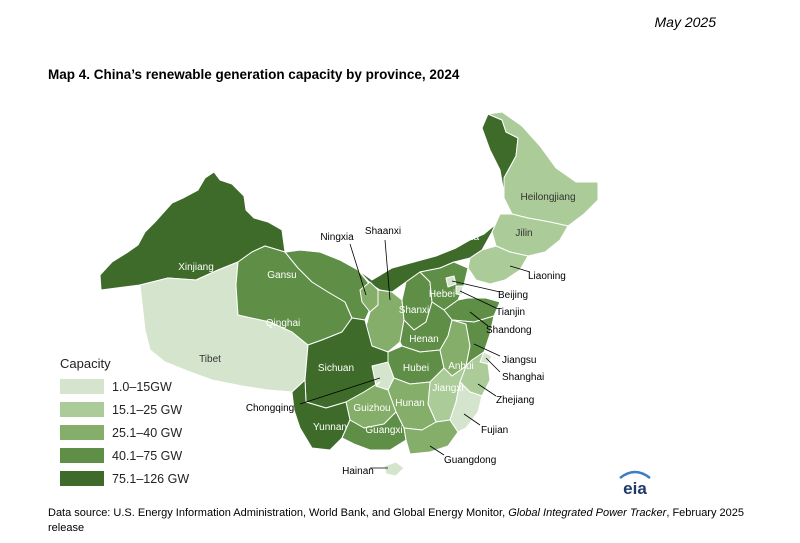  What do you see at coordinates (270, 408) in the screenshot?
I see `province-label: Chongqing` at bounding box center [270, 408].